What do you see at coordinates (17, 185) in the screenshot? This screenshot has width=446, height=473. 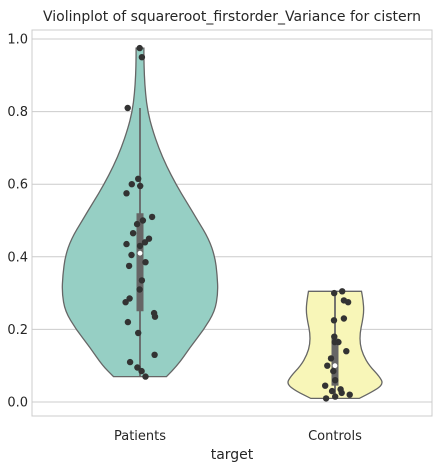 I see `y-tick-label: 0.6` at bounding box center [17, 185].